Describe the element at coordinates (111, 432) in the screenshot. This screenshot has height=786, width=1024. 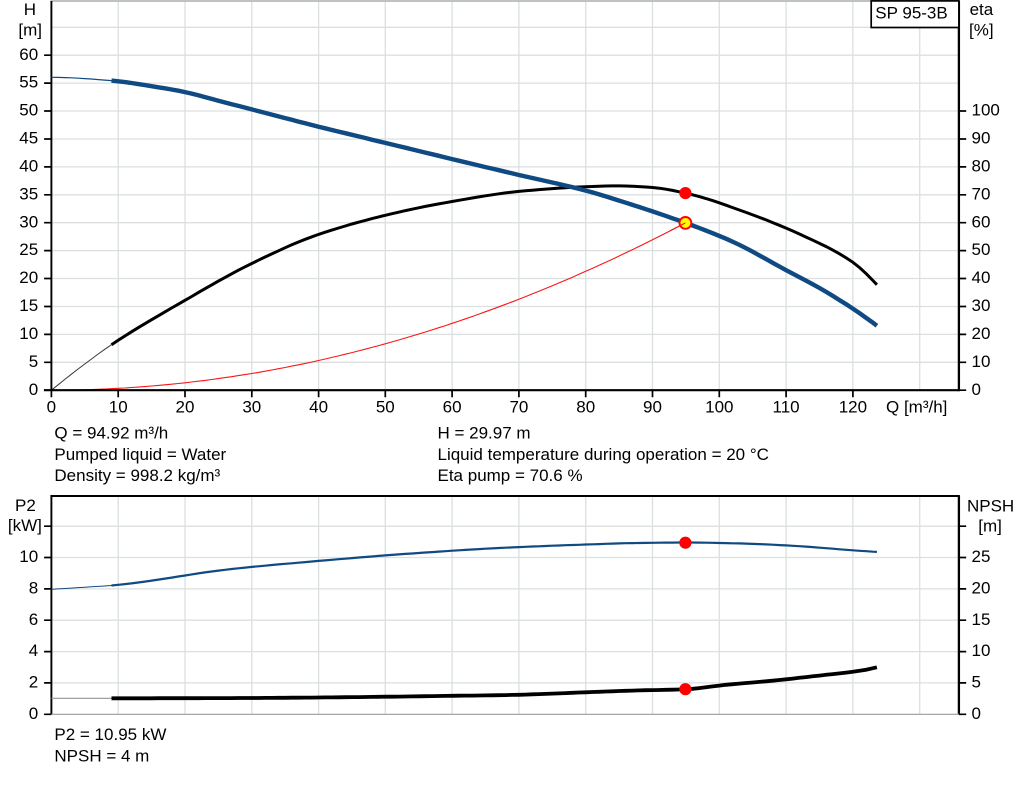
I see `svg-text: Q = 94.92 m³/h` at that location.